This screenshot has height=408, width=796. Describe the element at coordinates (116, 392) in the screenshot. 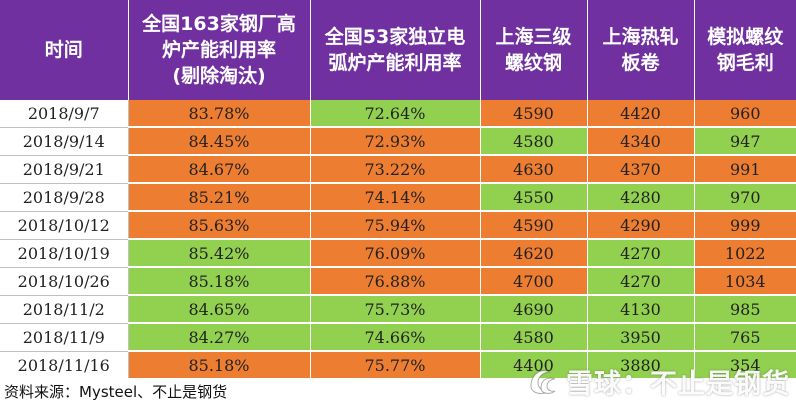

I see `source-note: 资料来源：Mysteel、不止是钢货` at that location.